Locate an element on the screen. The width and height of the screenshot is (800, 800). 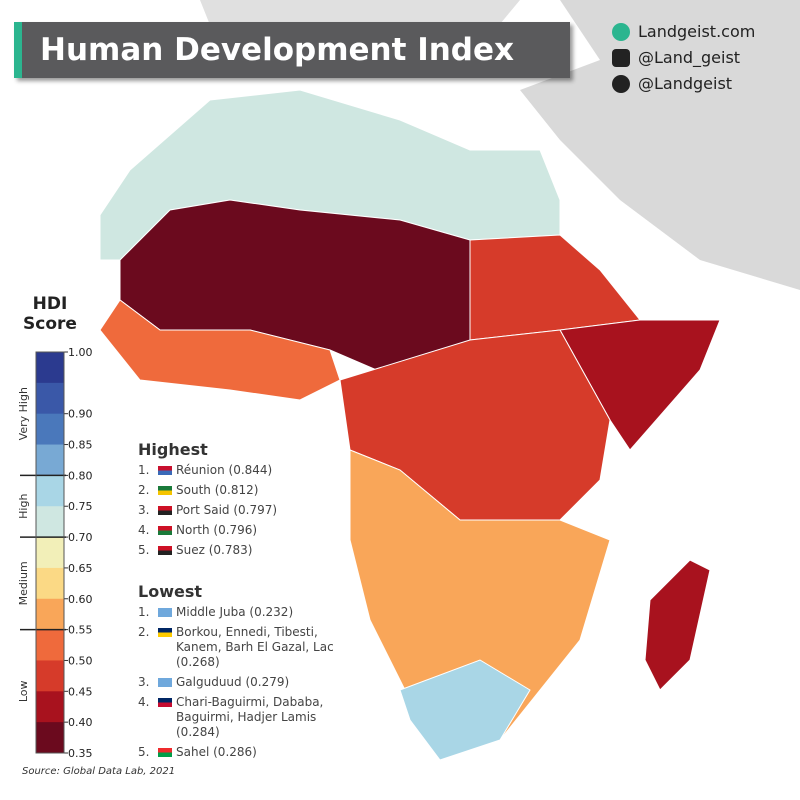
legend-class-label: High is located at coordinates (23, 506).